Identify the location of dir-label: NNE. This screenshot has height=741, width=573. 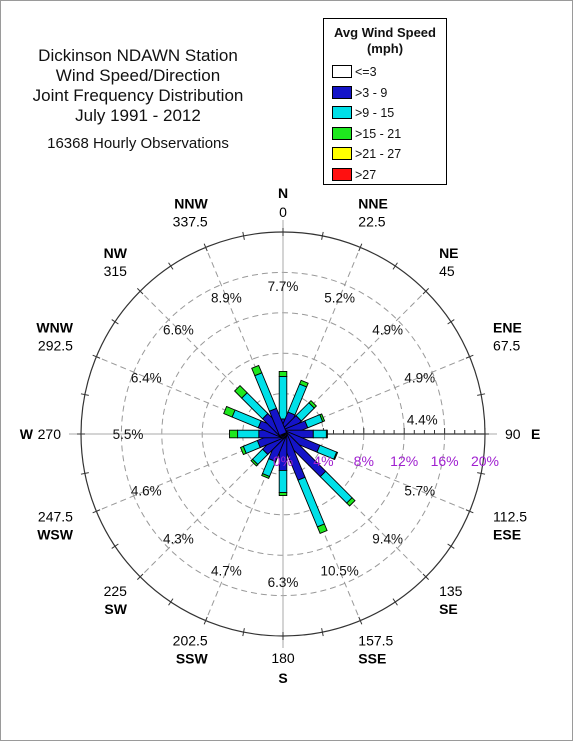
(373, 203).